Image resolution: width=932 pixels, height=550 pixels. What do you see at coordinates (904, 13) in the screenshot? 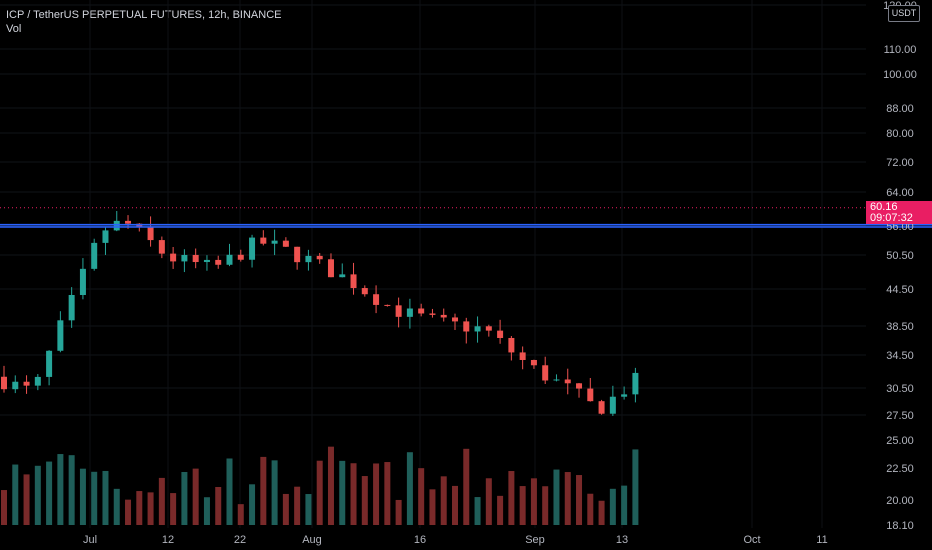
I see `currency-label: USDT` at bounding box center [904, 13].